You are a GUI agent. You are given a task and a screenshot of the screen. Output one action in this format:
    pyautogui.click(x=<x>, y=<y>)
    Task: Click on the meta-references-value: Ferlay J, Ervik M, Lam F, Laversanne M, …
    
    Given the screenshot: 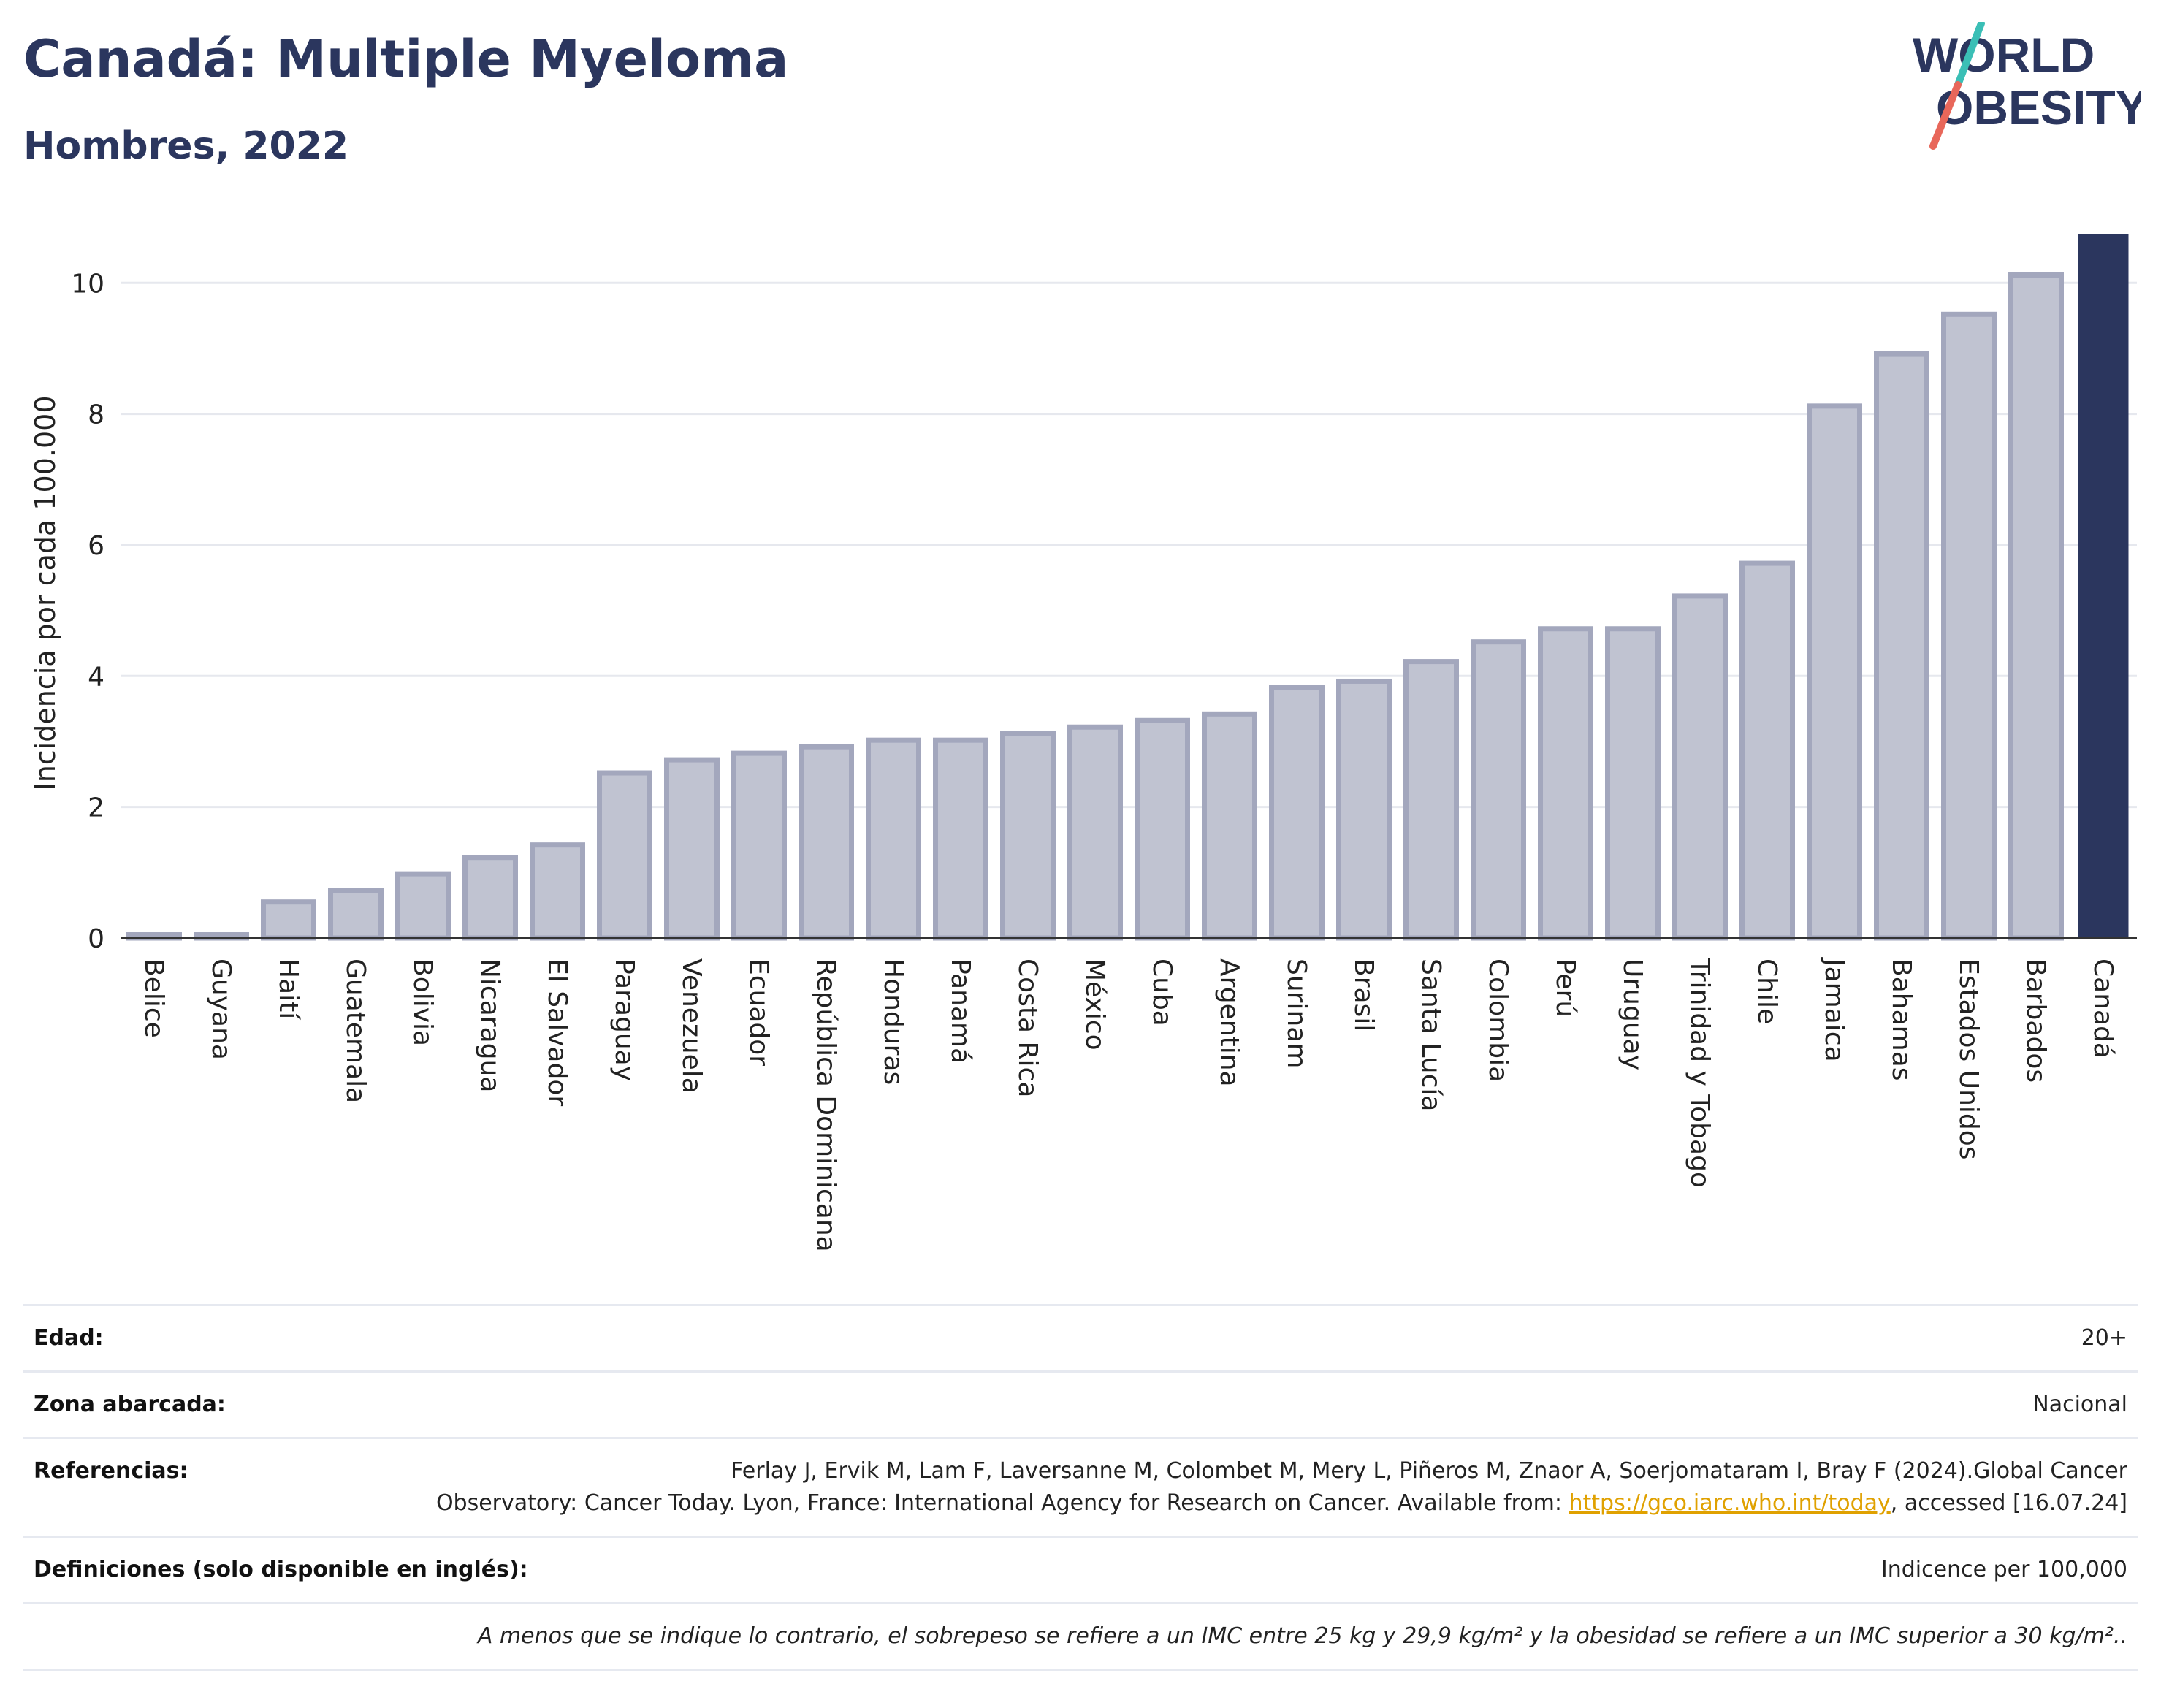 What is the action you would take?
    pyautogui.click(x=1281, y=1487)
    